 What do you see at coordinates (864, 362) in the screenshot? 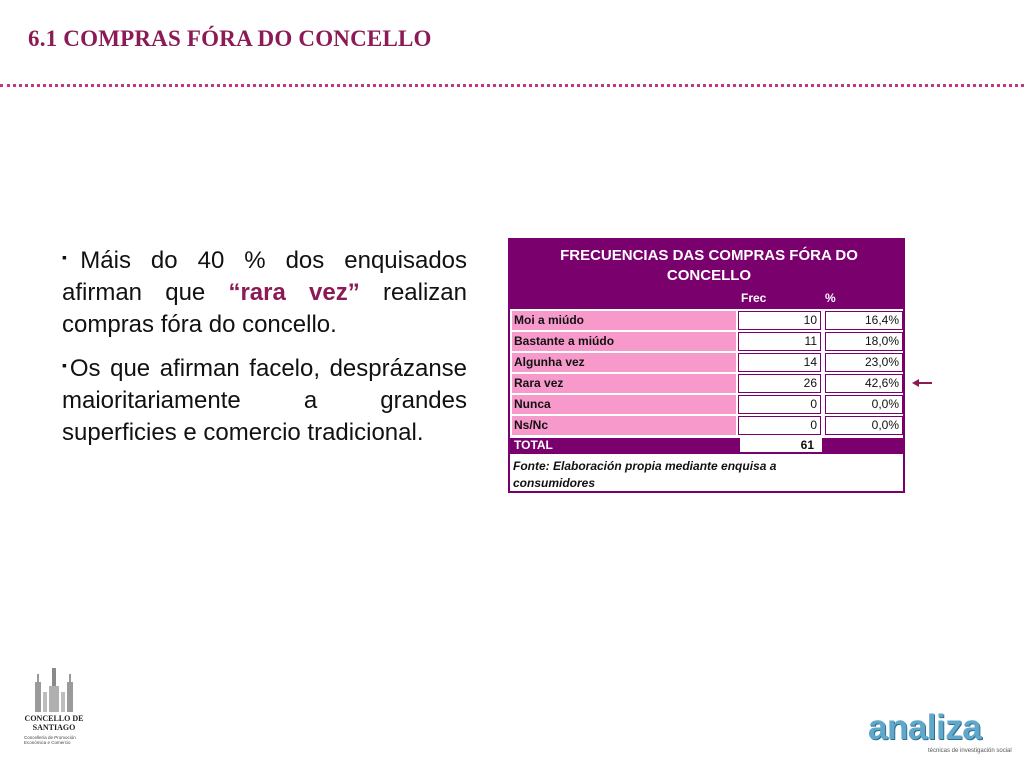
I see `row-pct: 23,0%` at bounding box center [864, 362].